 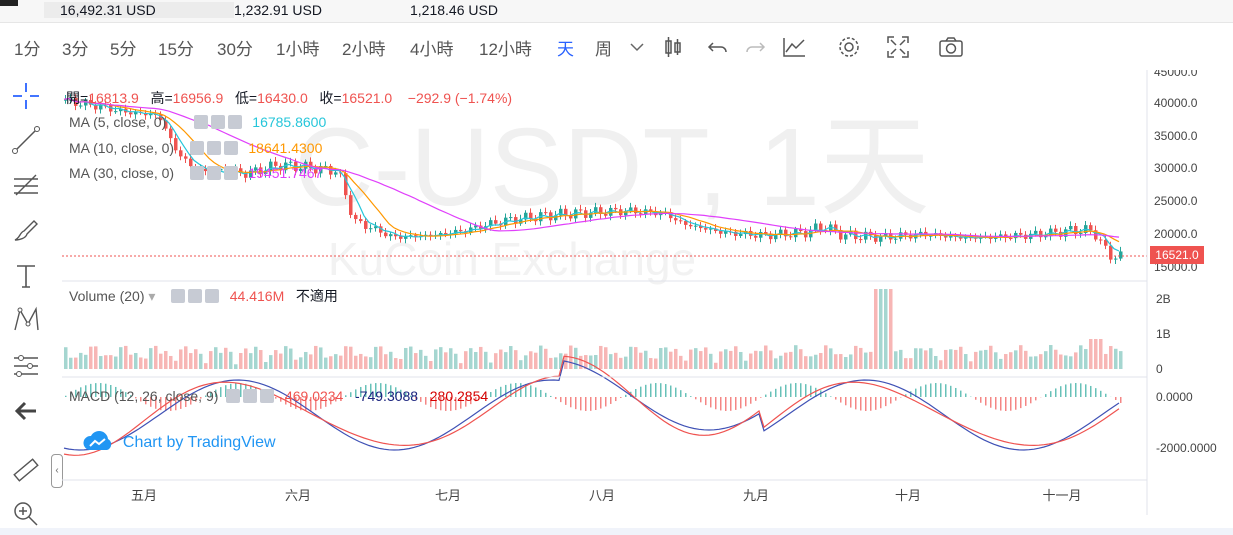 I want to click on trend-line-icon, so click(x=26, y=140).